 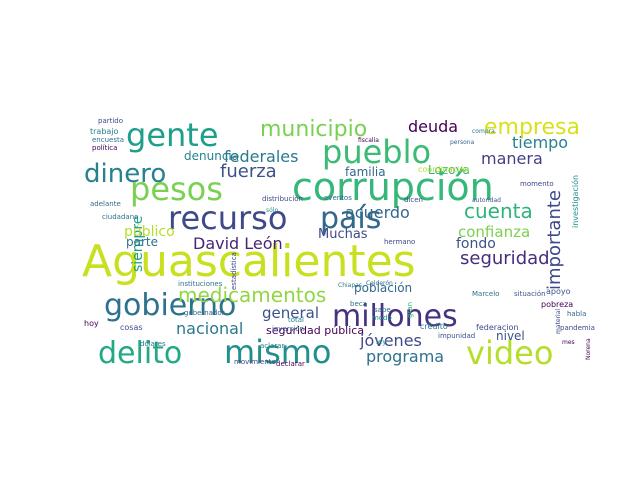 What do you see at coordinates (413, 200) in the screenshot?
I see `cloud-word: dicen` at bounding box center [413, 200].